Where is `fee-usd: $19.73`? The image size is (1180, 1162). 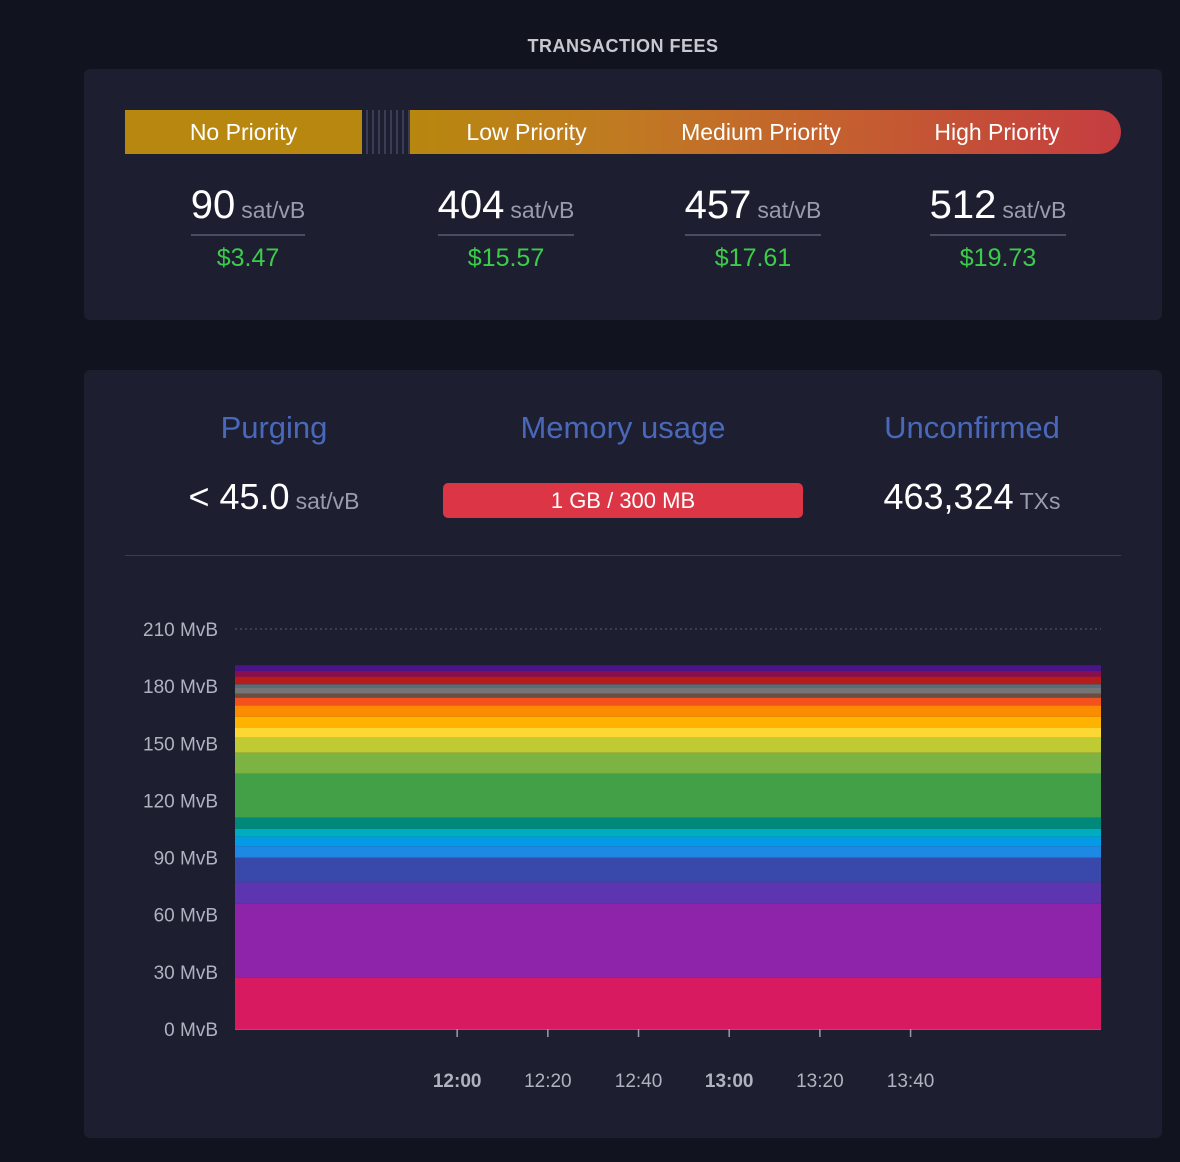
fee-usd: $19.73 is located at coordinates (998, 258).